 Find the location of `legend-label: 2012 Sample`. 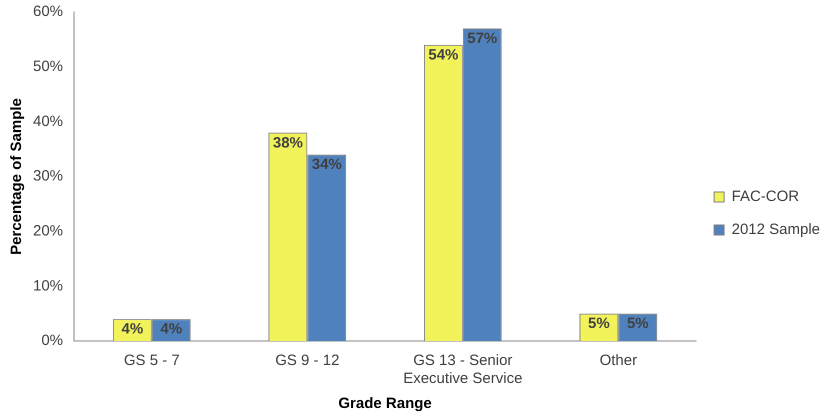

legend-label: 2012 Sample is located at coordinates (776, 229).